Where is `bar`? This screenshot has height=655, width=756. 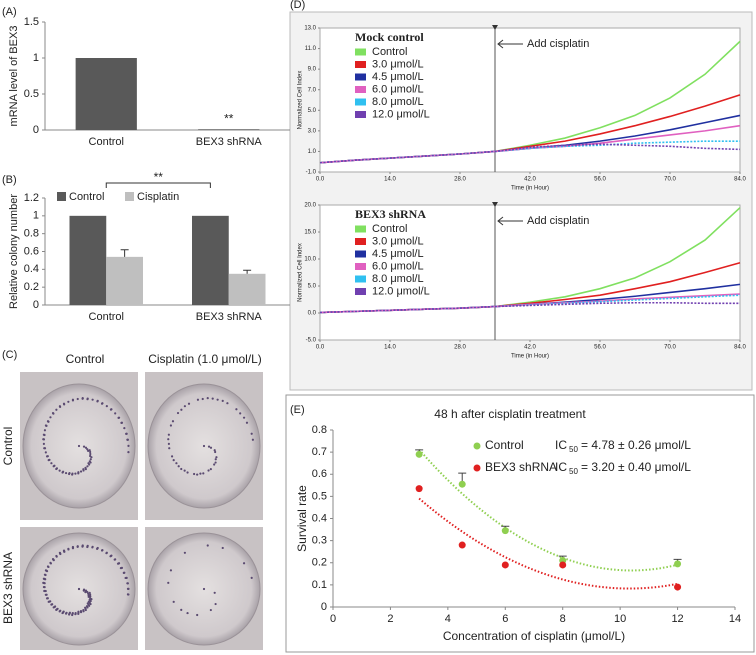 bar is located at coordinates (229, 129).